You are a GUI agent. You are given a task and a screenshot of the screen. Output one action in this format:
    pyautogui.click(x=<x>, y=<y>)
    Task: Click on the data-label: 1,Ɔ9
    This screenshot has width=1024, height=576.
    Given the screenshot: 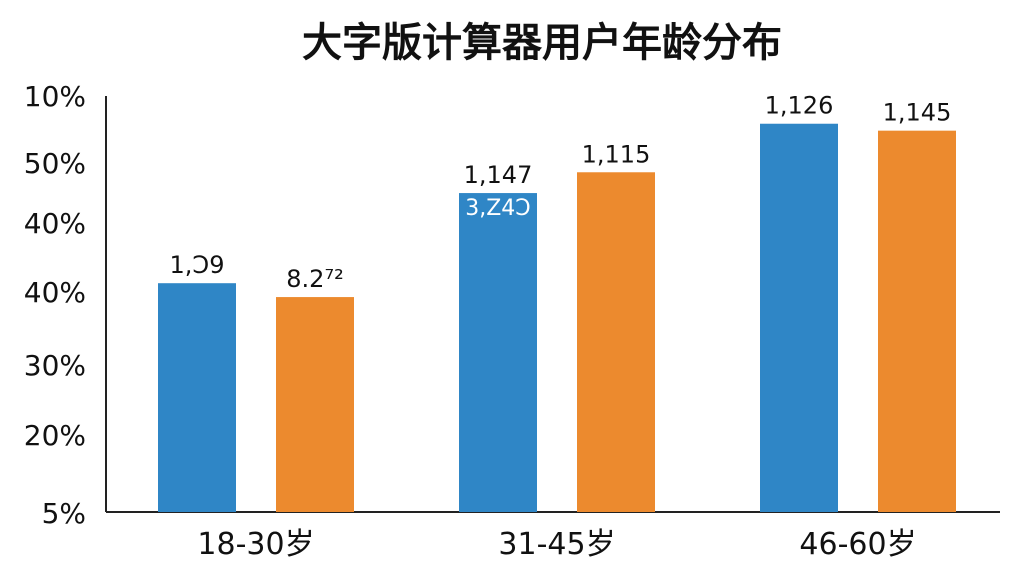 What is the action you would take?
    pyautogui.click(x=196, y=265)
    